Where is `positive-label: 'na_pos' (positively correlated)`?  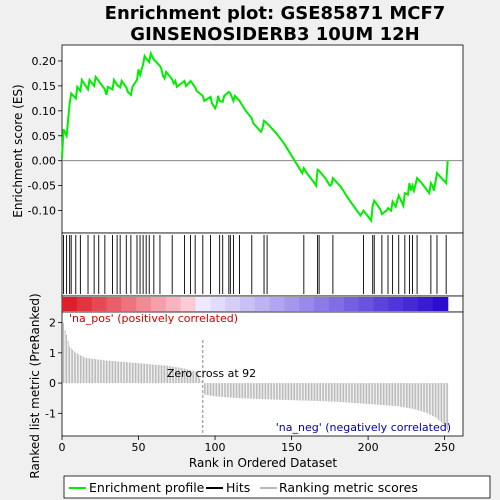 positive-label: 'na_pos' (positively correlated) is located at coordinates (153, 318).